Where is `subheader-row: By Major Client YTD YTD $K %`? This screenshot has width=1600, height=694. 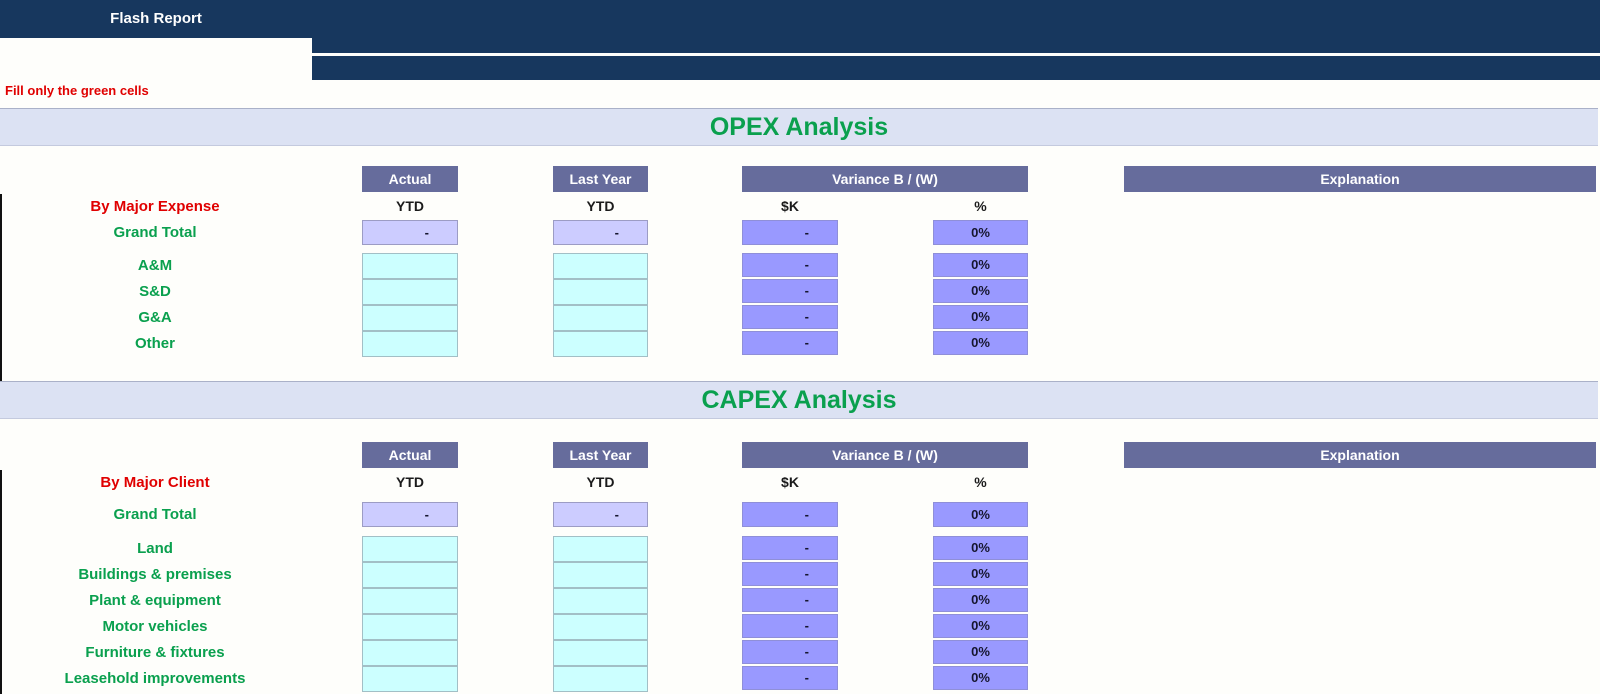
subheader-row: By Major Client YTD YTD $K % is located at coordinates (800, 483).